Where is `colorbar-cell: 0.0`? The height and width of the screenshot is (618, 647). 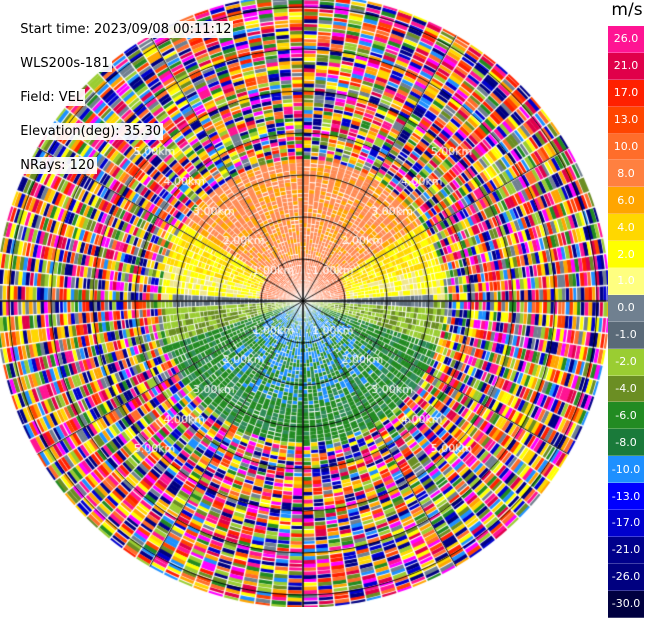 colorbar-cell: 0.0 is located at coordinates (626, 308).